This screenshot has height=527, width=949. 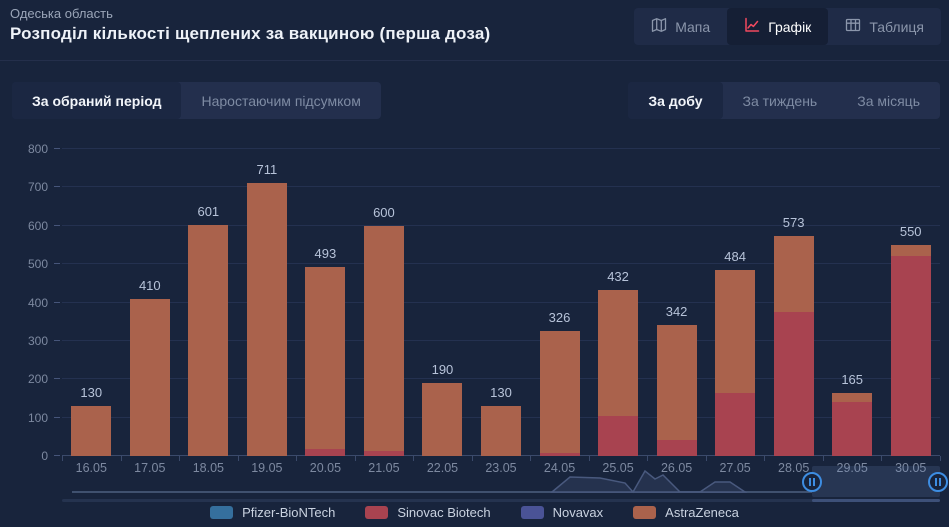 I want to click on bar-slot-20.05: 493, so click(x=325, y=302).